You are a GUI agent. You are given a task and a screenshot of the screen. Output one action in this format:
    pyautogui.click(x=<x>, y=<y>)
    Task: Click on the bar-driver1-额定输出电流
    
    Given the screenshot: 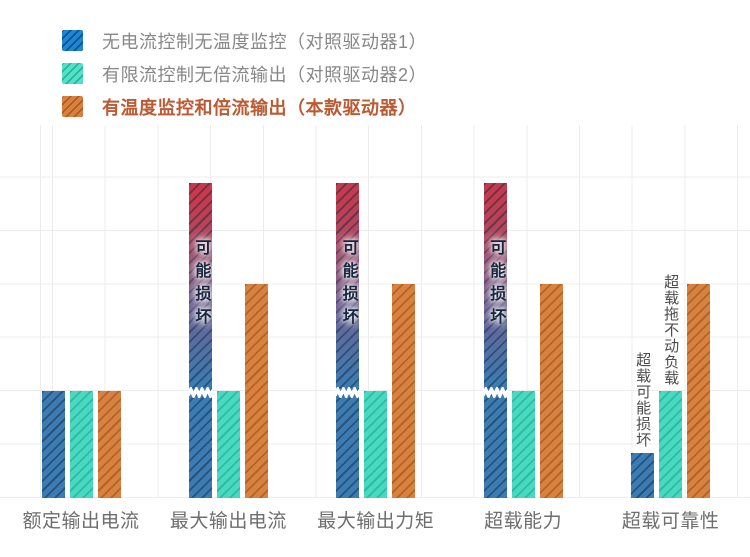 What is the action you would take?
    pyautogui.click(x=53, y=444)
    